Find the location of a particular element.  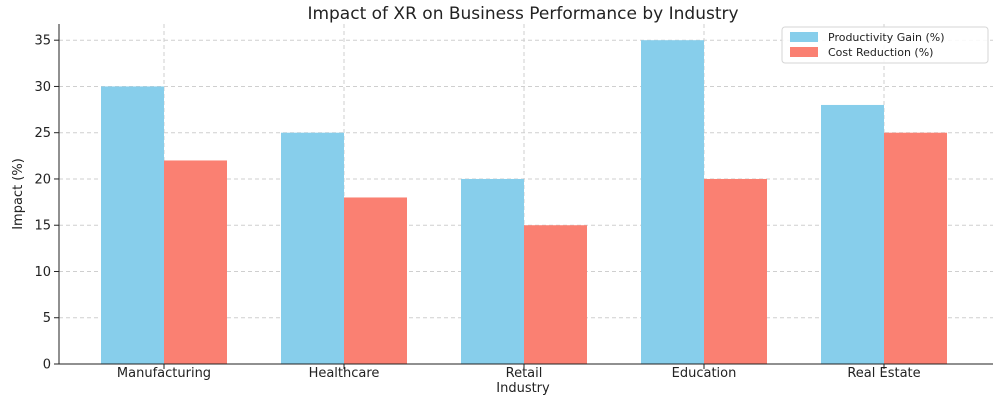

legend-swatch-cost is located at coordinates (804, 52).